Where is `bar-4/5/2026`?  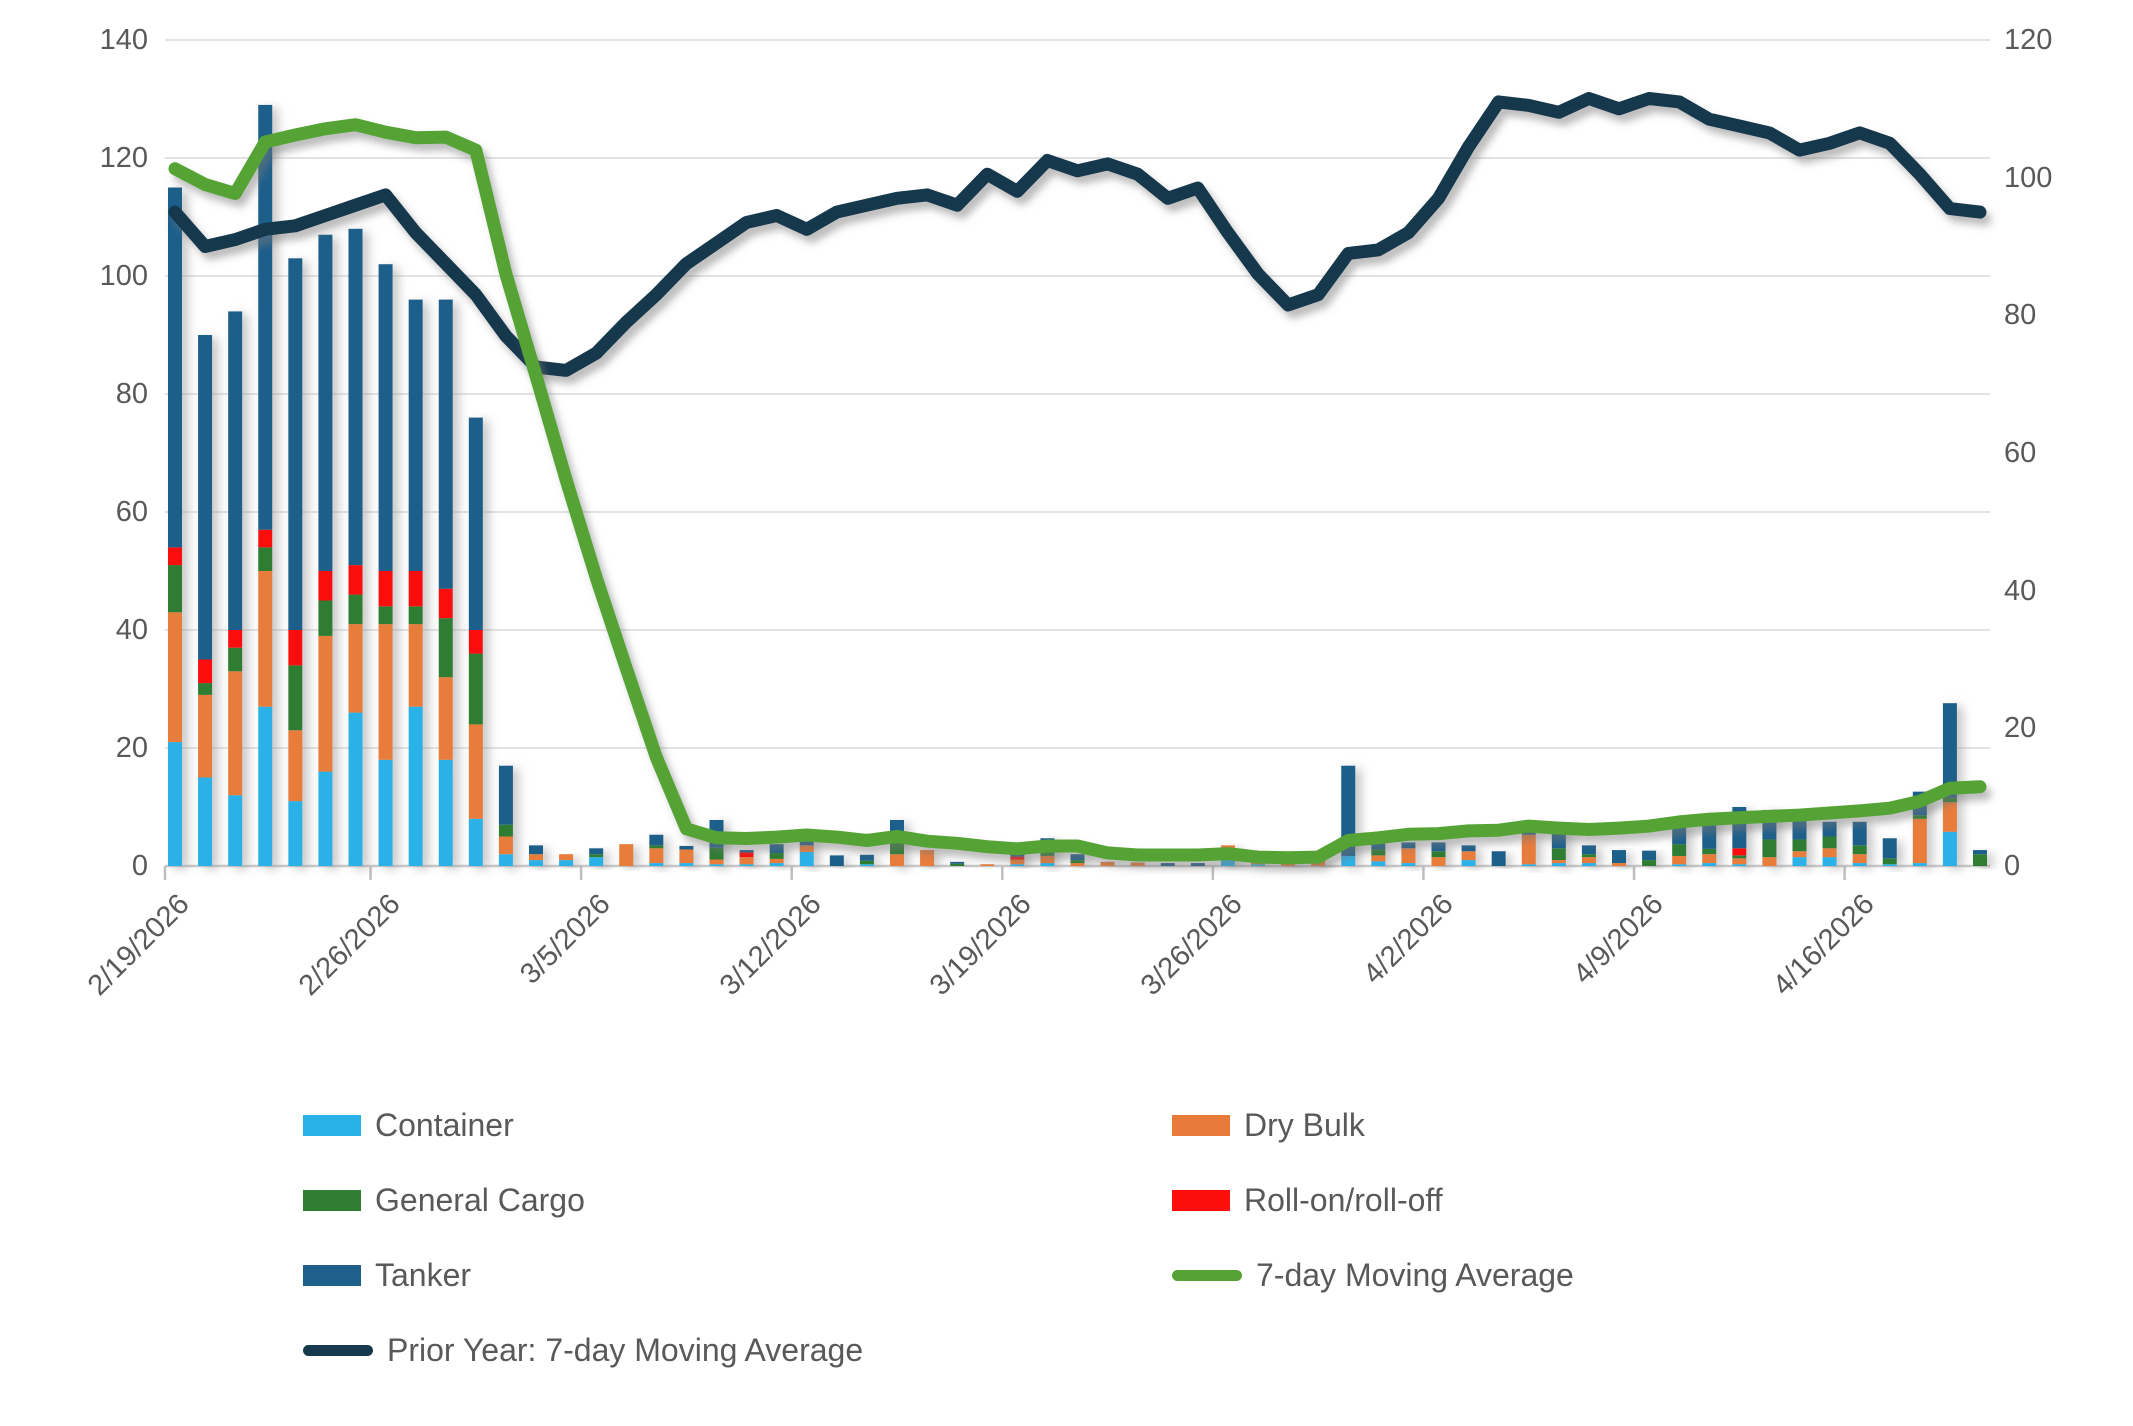 bar-4/5/2026 is located at coordinates (1528, 848).